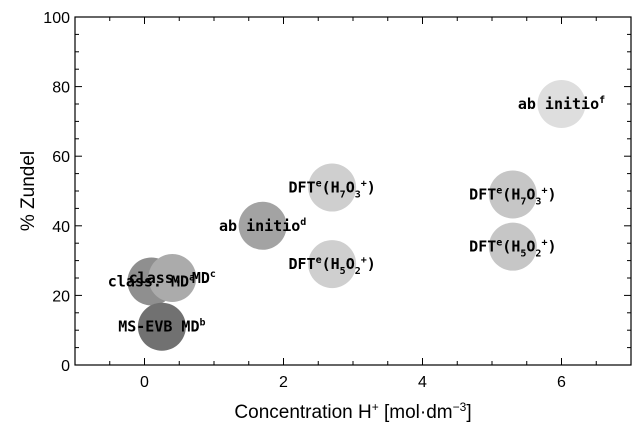 This screenshot has width=633, height=422. I want to click on data-point-label: ab initiod, so click(262, 226).